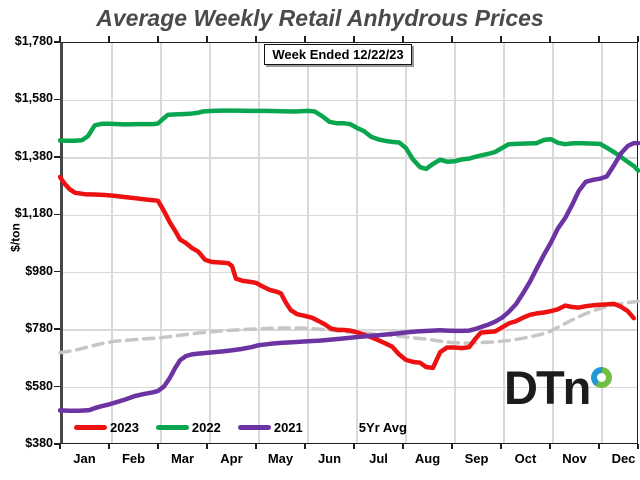 The width and height of the screenshot is (640, 480). Describe the element at coordinates (427, 458) in the screenshot. I see `x-tick-label: Aug` at that location.